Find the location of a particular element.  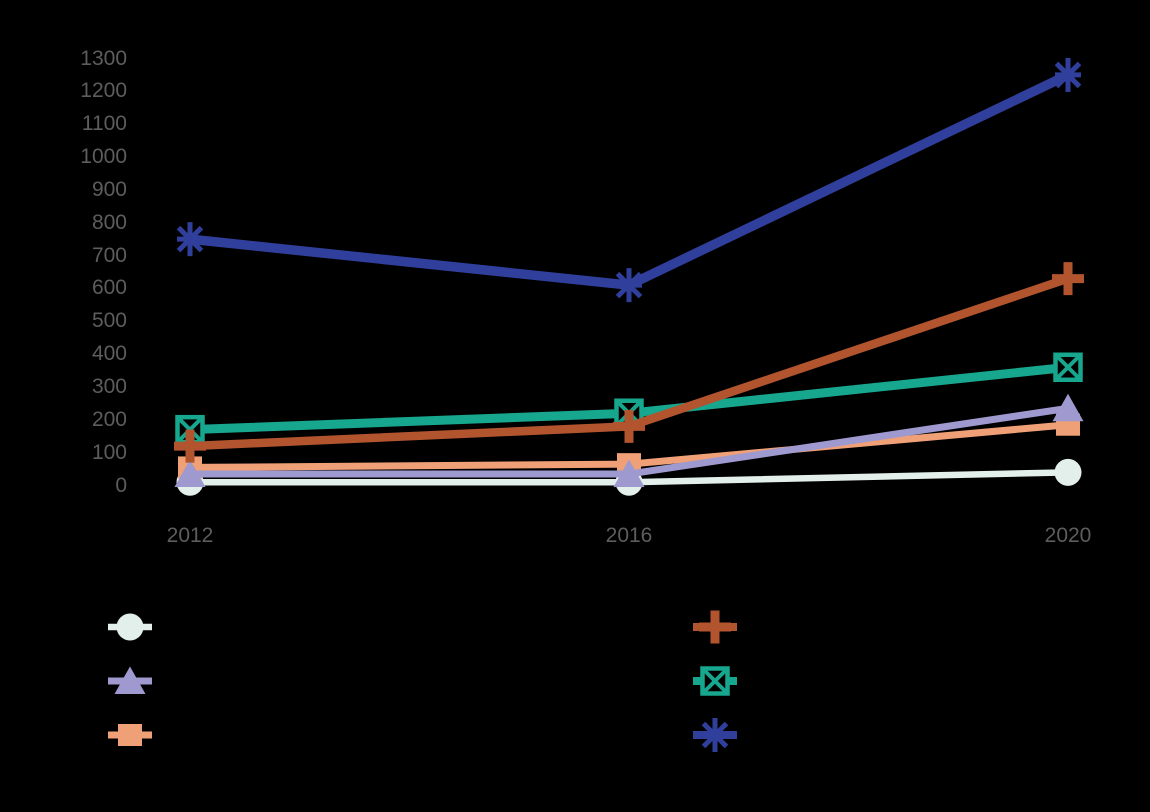

y-tick-label-1200: 1200 is located at coordinates (103, 91).